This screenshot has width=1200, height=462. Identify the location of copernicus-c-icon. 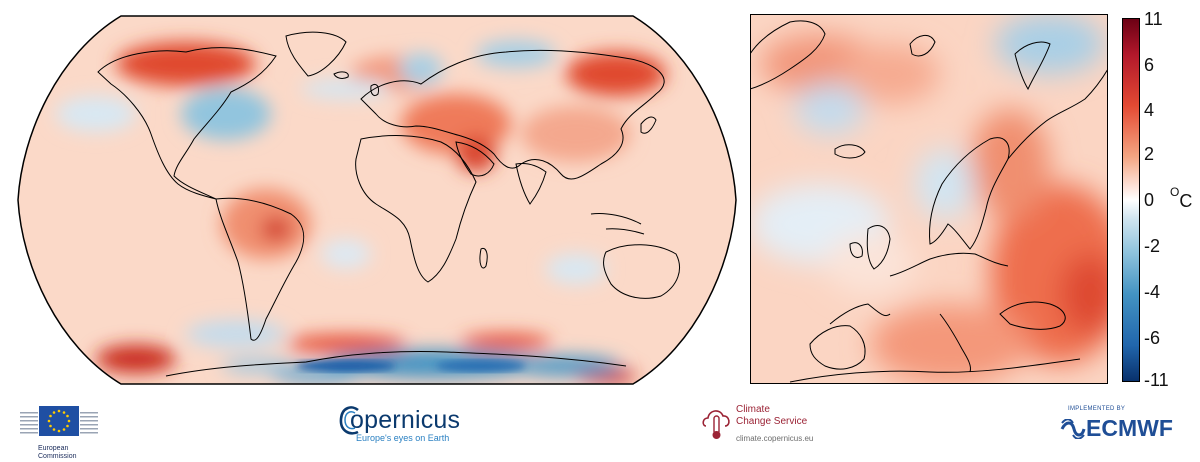
(349, 420).